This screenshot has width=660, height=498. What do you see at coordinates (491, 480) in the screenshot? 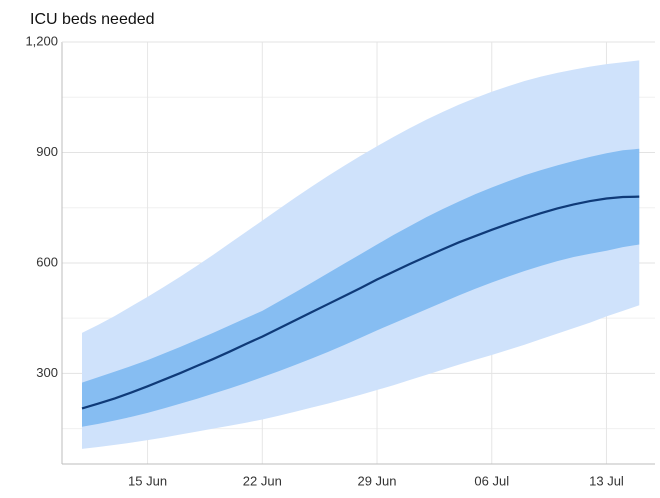
I see `x-tick-label: 06 Jul` at bounding box center [491, 480].